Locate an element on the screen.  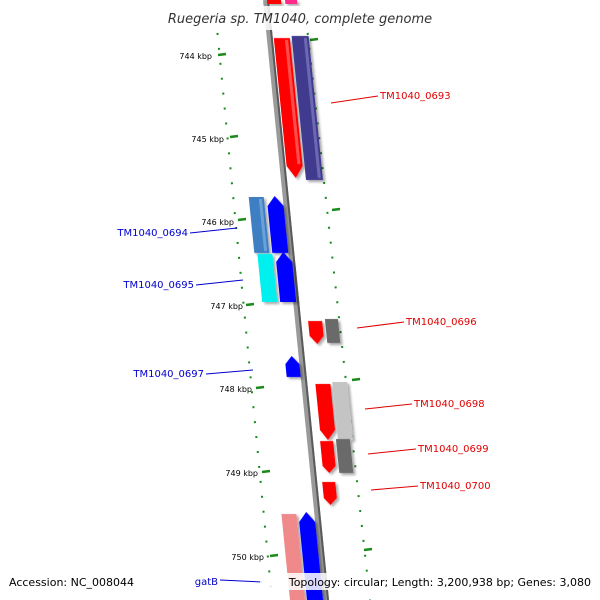
ruler-label-744: 744 kbp is located at coordinates (195, 56).